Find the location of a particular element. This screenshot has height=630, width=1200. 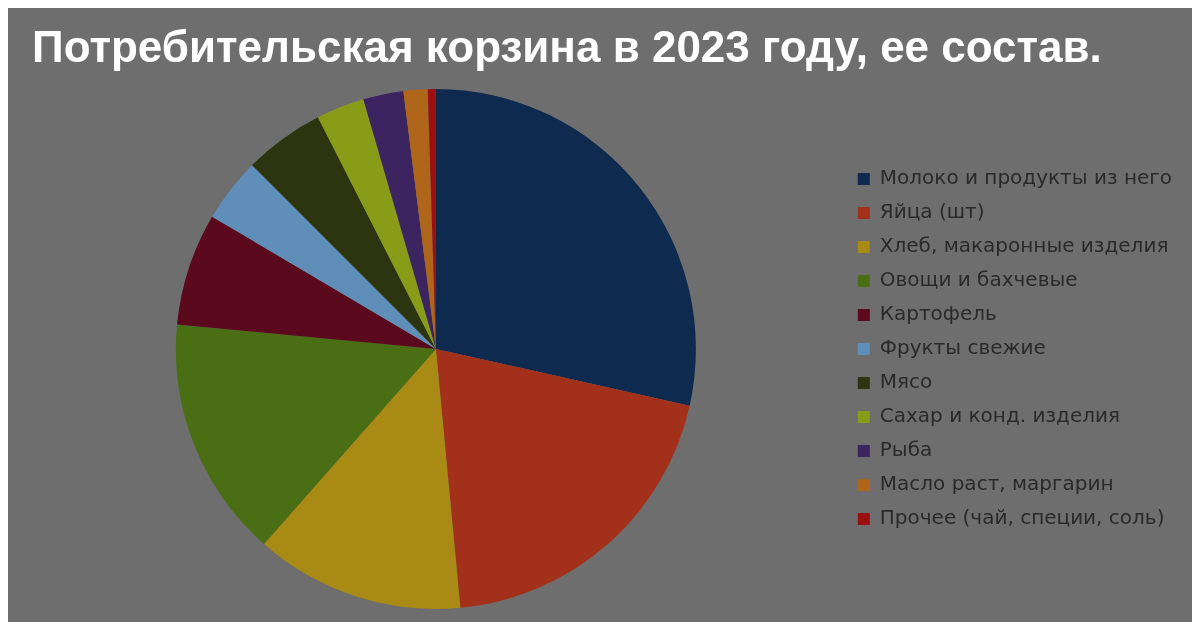

legend-label: Мясо is located at coordinates (906, 380).